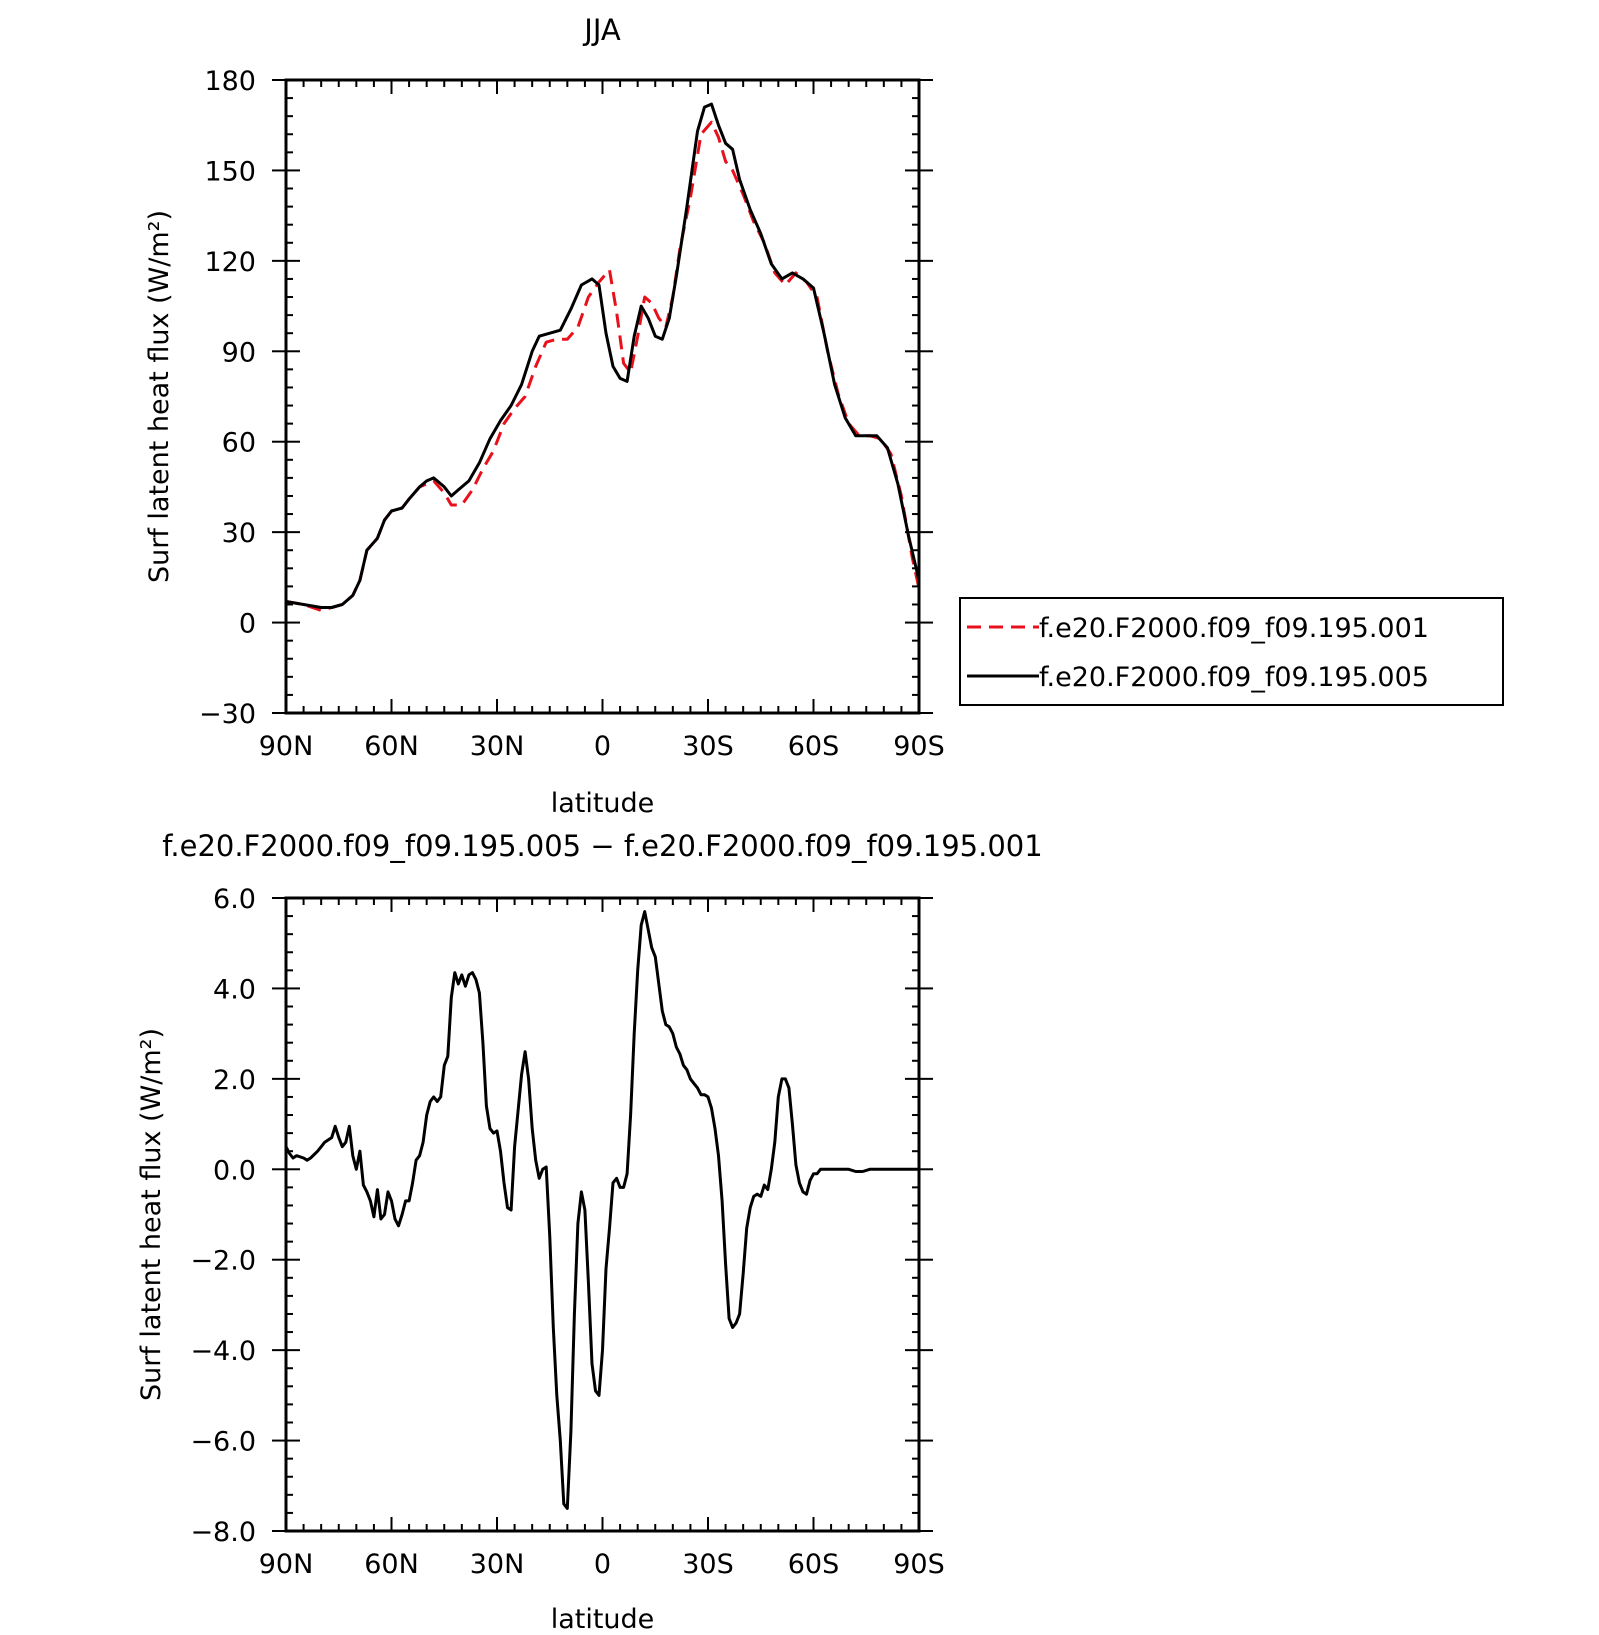 This screenshot has width=1599, height=1635. What do you see at coordinates (151, 1214) in the screenshot?
I see `bottom-y-axis-title: Surf latent heat flux (W/m²)` at bounding box center [151, 1214].